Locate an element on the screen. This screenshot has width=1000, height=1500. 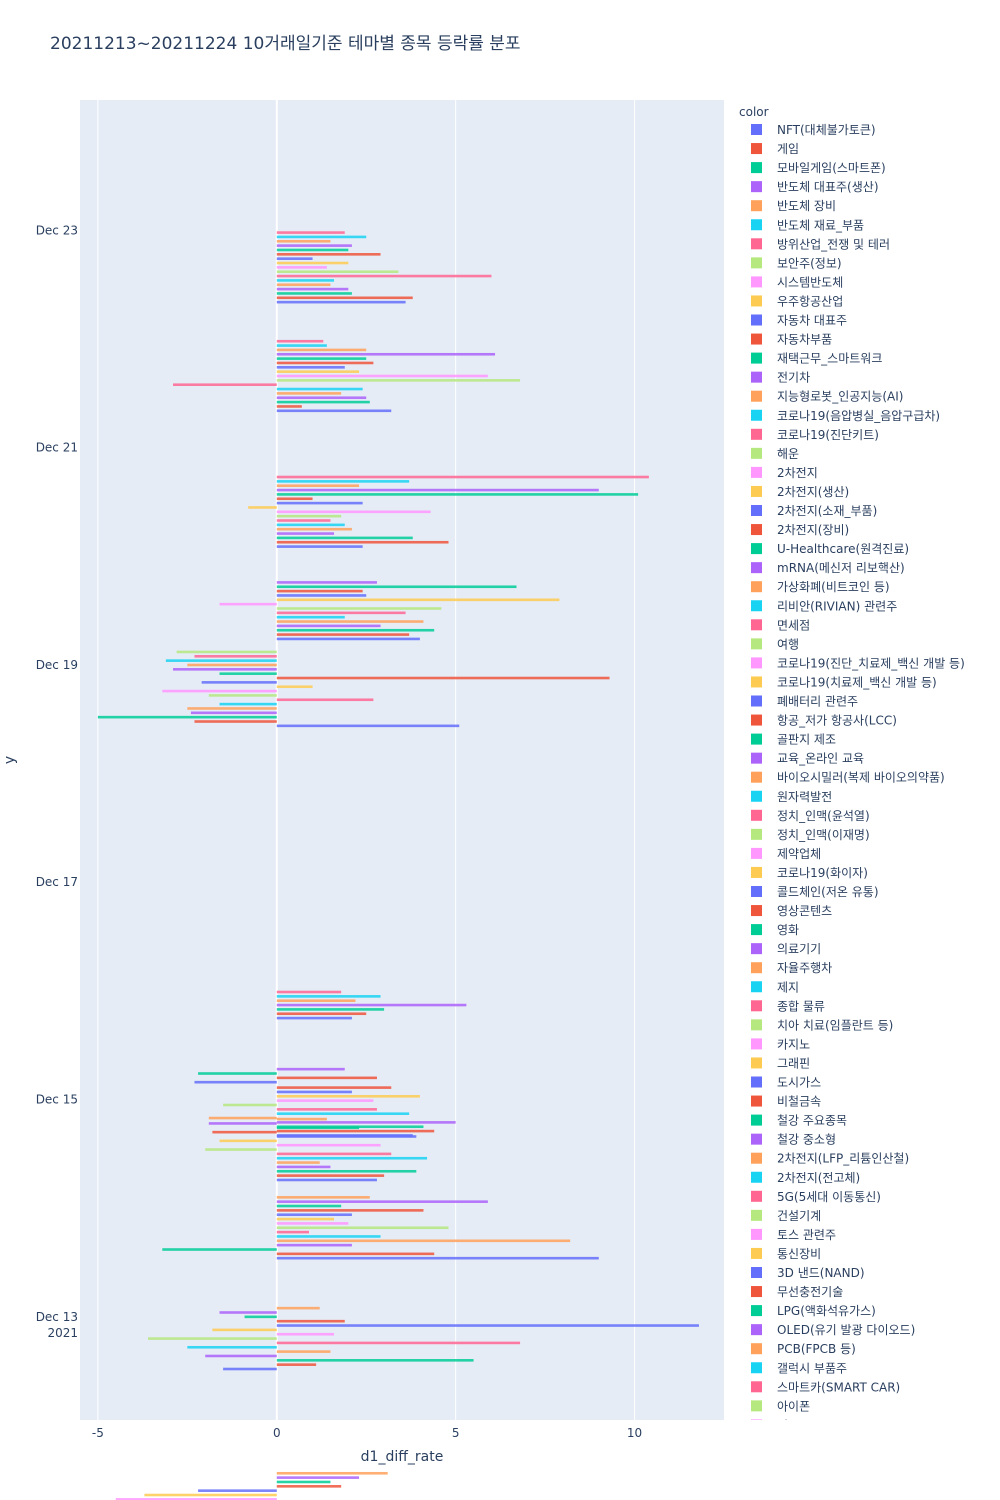
legend-item-label: 2차전지(LFP_리튬인산철) is located at coordinates (843, 1159).